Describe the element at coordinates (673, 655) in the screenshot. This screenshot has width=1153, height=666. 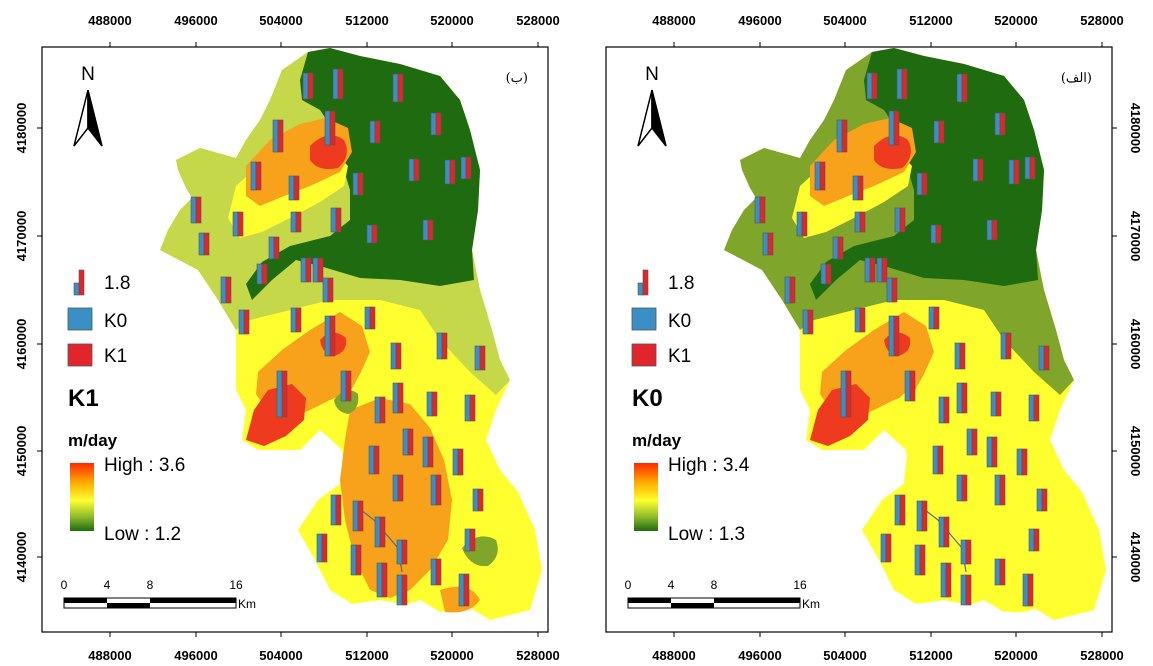
I see `x-tick-label-bottom: 488000` at that location.